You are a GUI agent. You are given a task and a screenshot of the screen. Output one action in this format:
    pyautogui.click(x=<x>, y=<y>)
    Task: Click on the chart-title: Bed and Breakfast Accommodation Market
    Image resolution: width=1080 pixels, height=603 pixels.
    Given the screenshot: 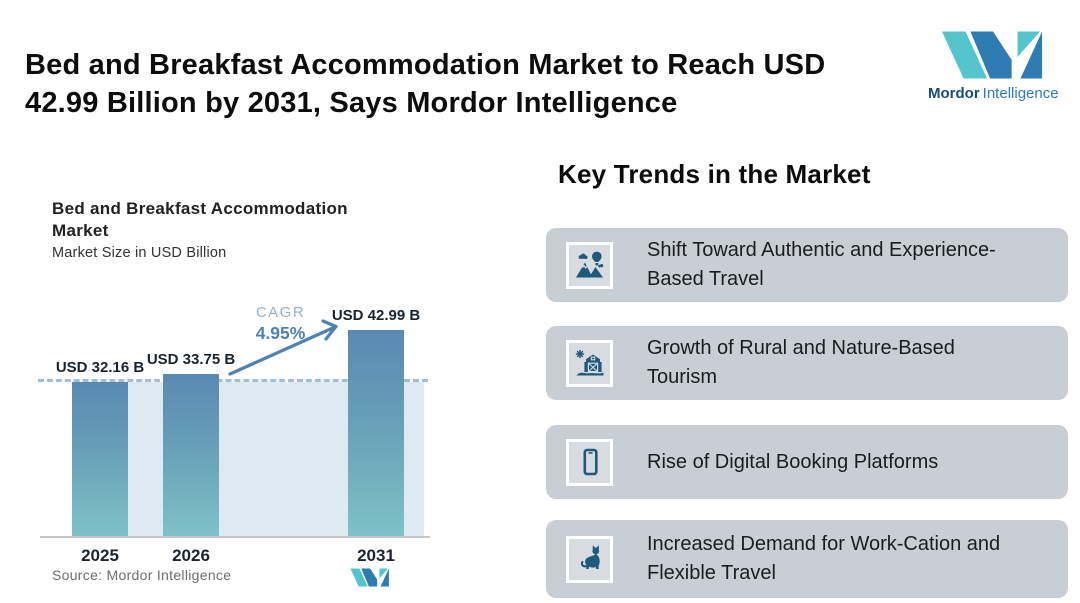 What is the action you would take?
    pyautogui.click(x=200, y=219)
    